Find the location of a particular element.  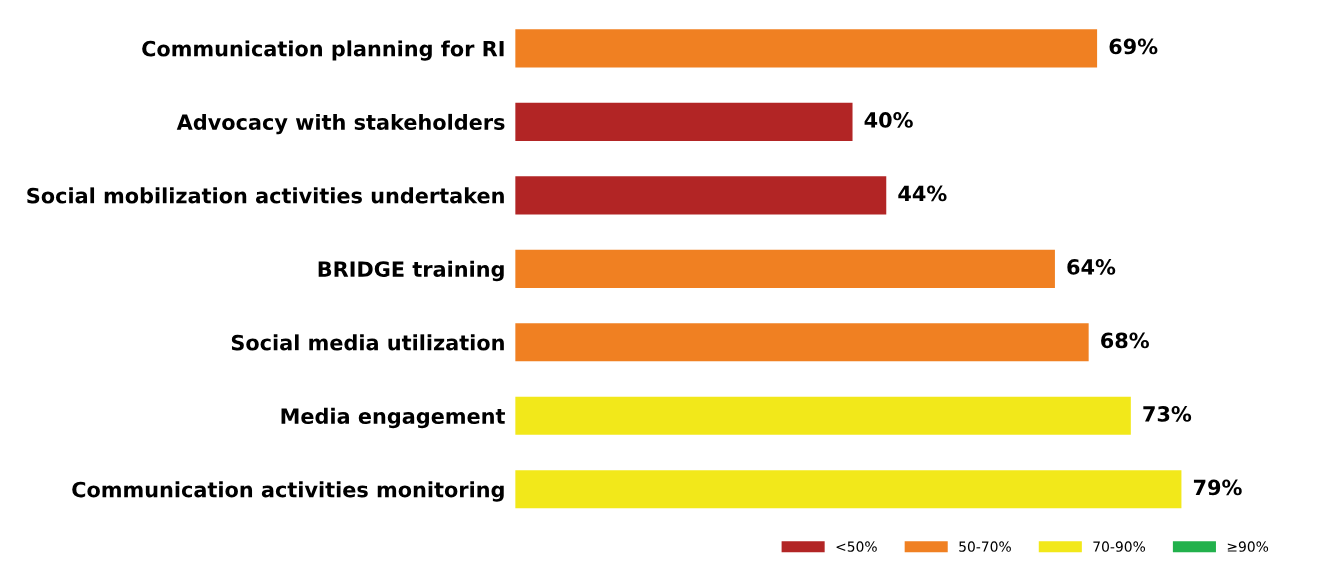

data-label: 73% is located at coordinates (1167, 414).